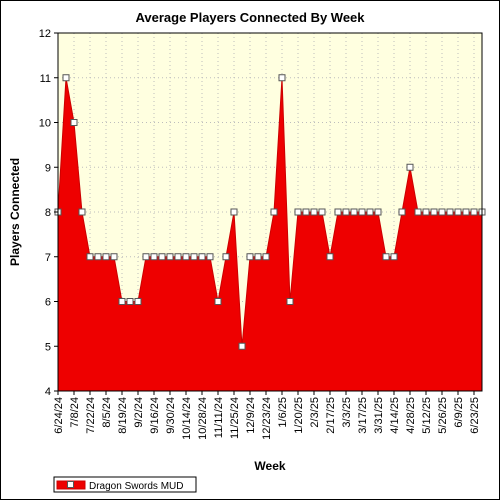  I want to click on y-axis-ticks: 4 5 6 7 8 9 10 11 12, so click(48, 213).